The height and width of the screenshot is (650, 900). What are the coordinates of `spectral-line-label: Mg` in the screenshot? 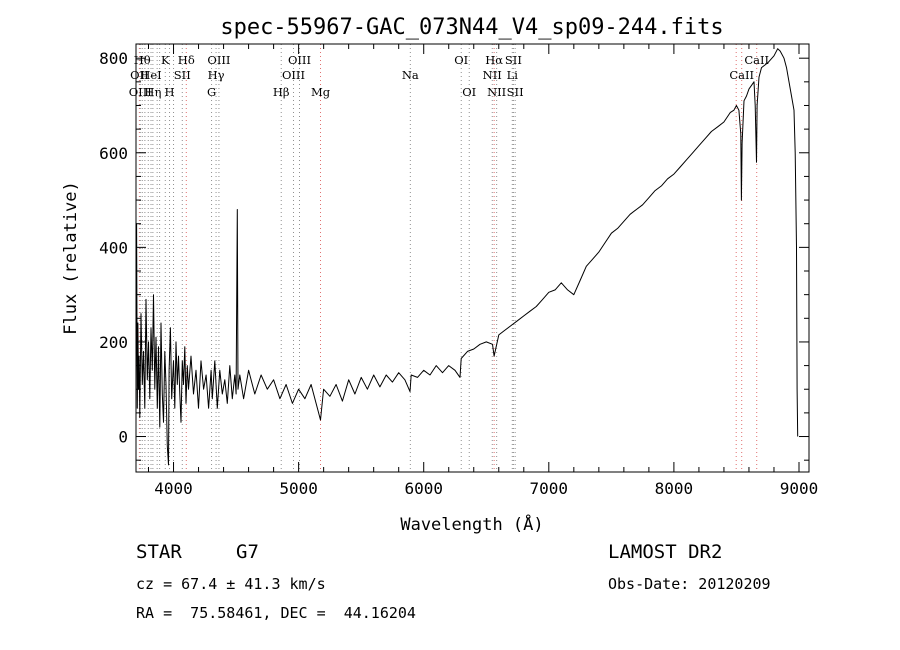 It's located at (321, 92).